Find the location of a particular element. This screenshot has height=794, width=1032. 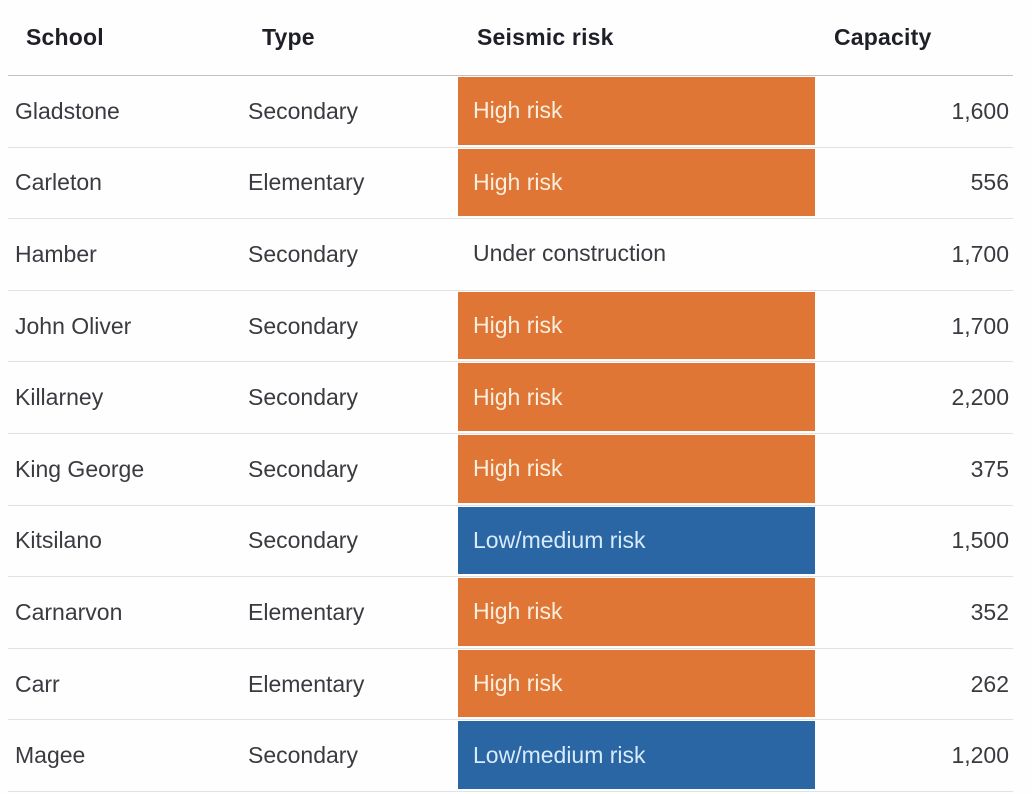

school-cell: Killarney is located at coordinates (59, 397).